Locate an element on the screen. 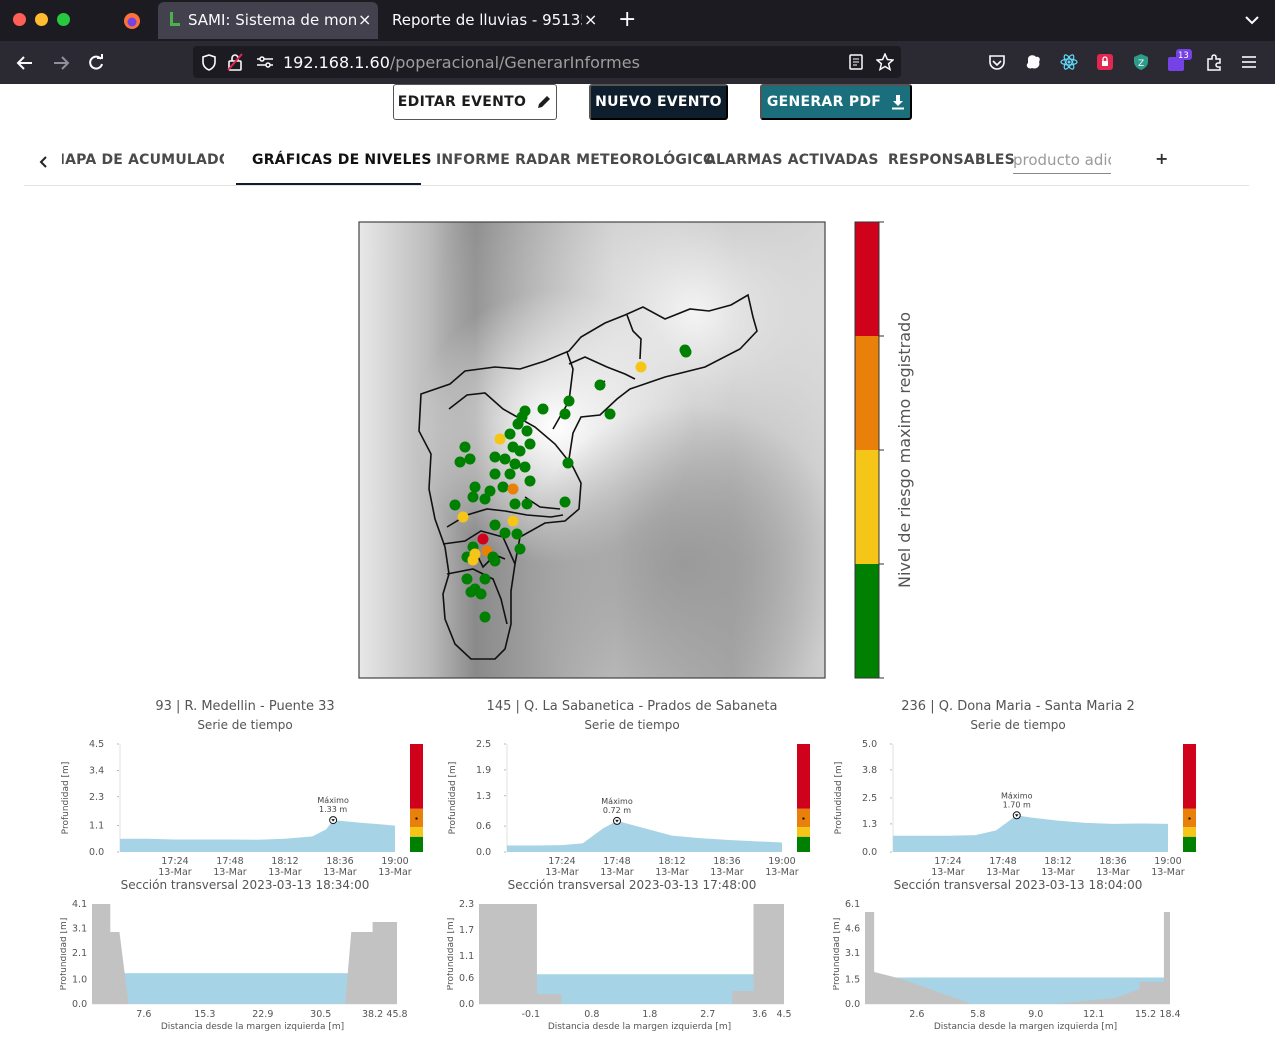  chevron-left-icon is located at coordinates (43, 162).